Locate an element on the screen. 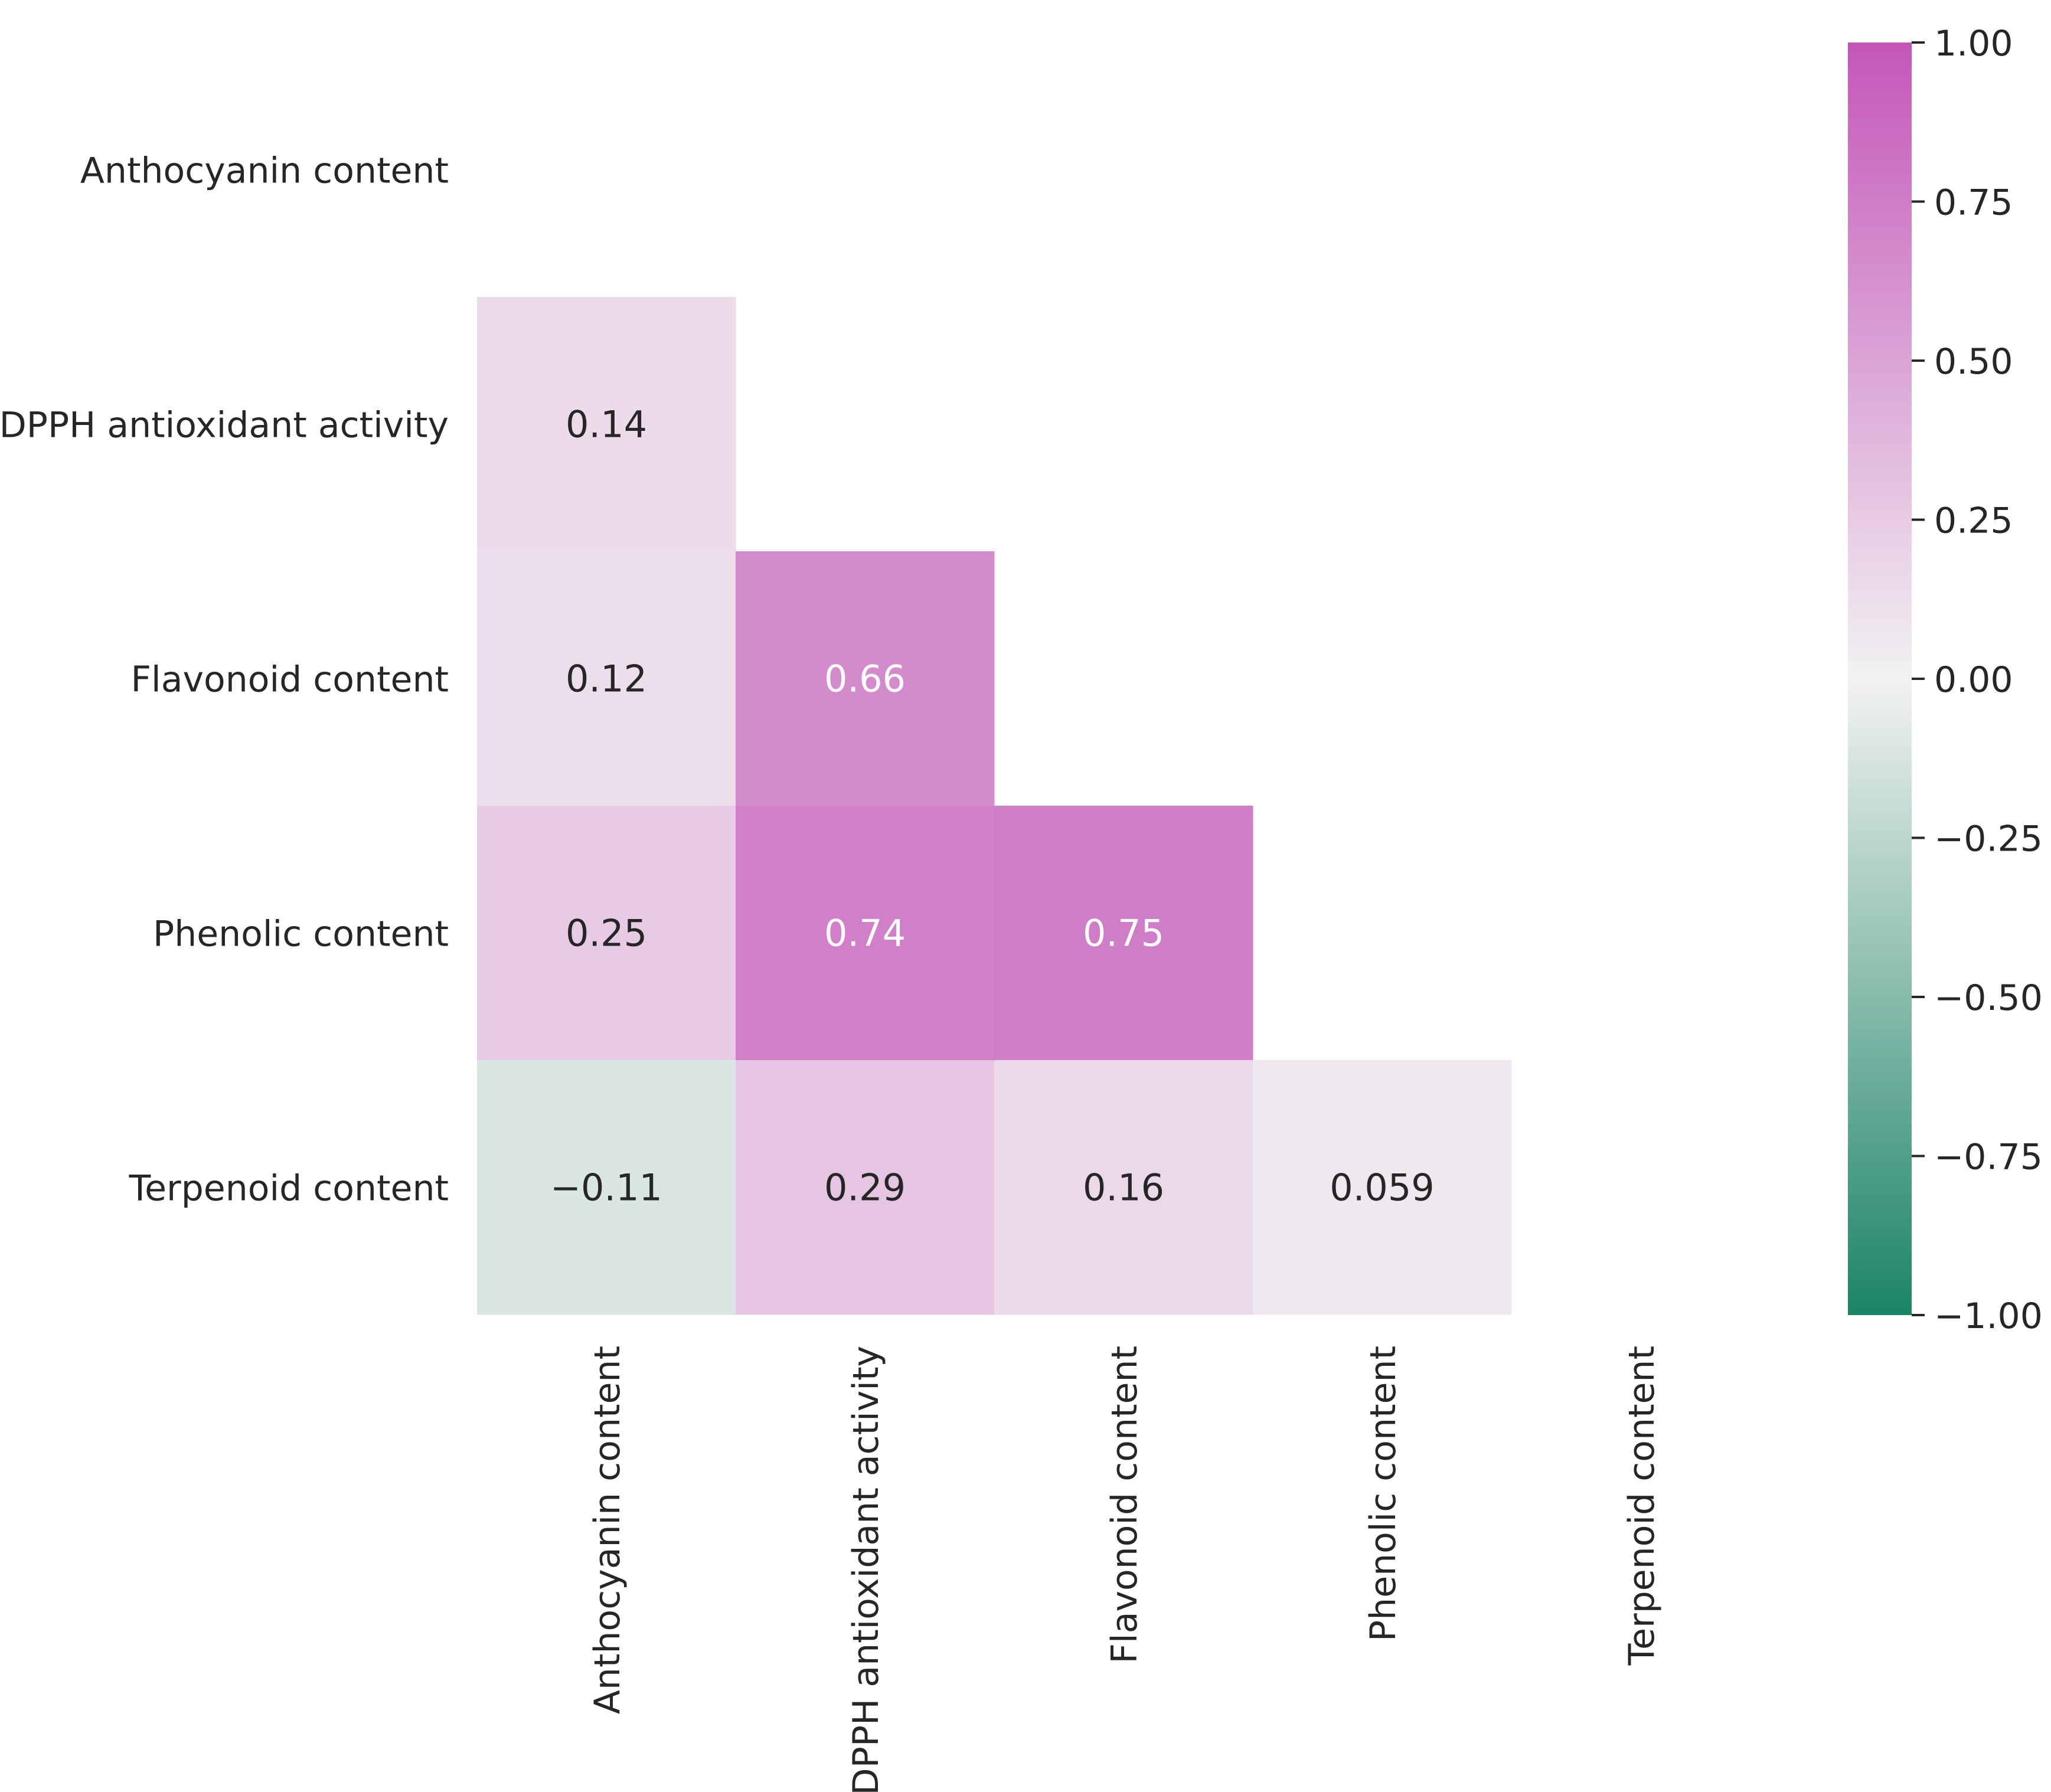  y-tick-label: DPPH antioxidant activity is located at coordinates (224, 425).